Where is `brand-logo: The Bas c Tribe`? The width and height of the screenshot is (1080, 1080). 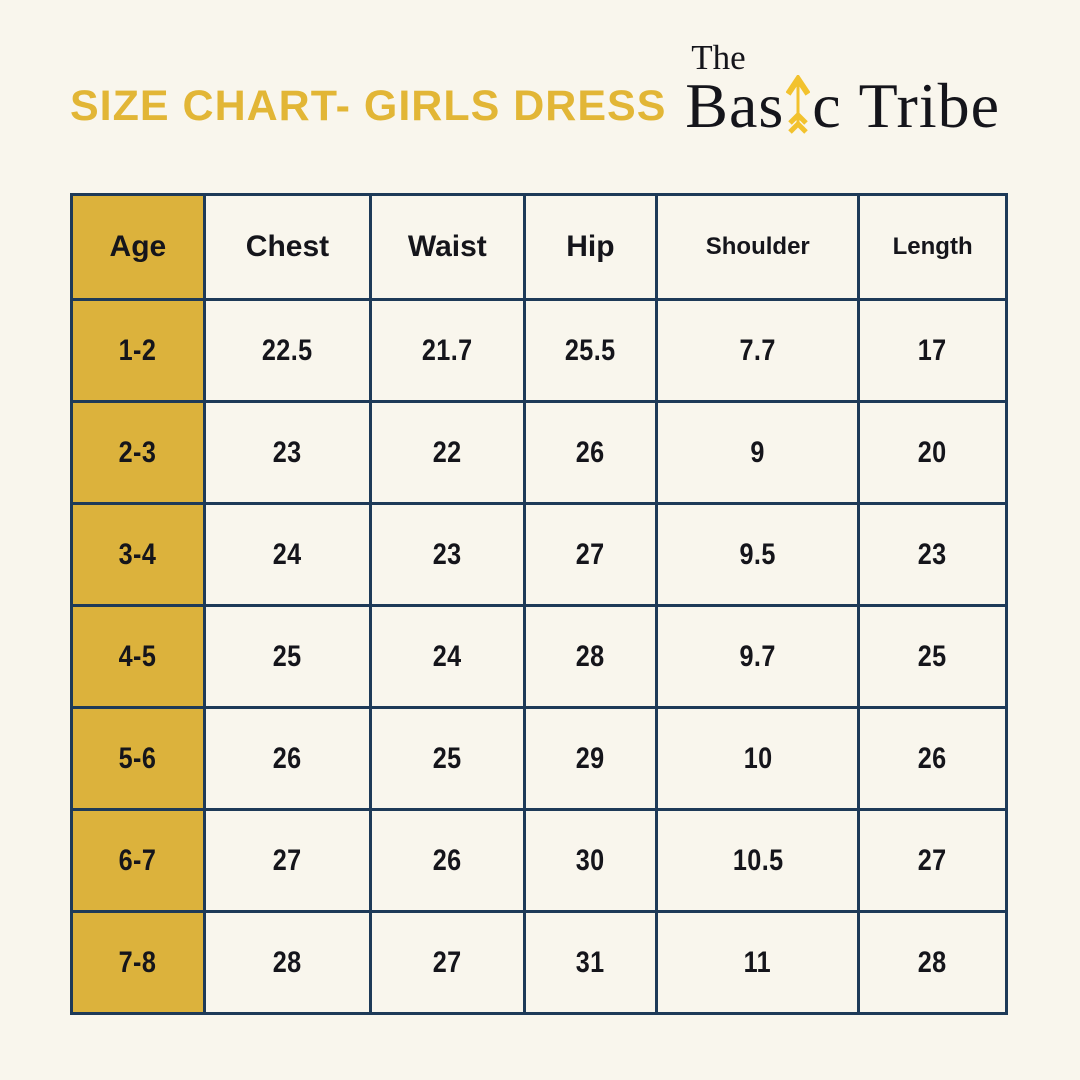 brand-logo: The Bas c Tribe is located at coordinates (842, 90).